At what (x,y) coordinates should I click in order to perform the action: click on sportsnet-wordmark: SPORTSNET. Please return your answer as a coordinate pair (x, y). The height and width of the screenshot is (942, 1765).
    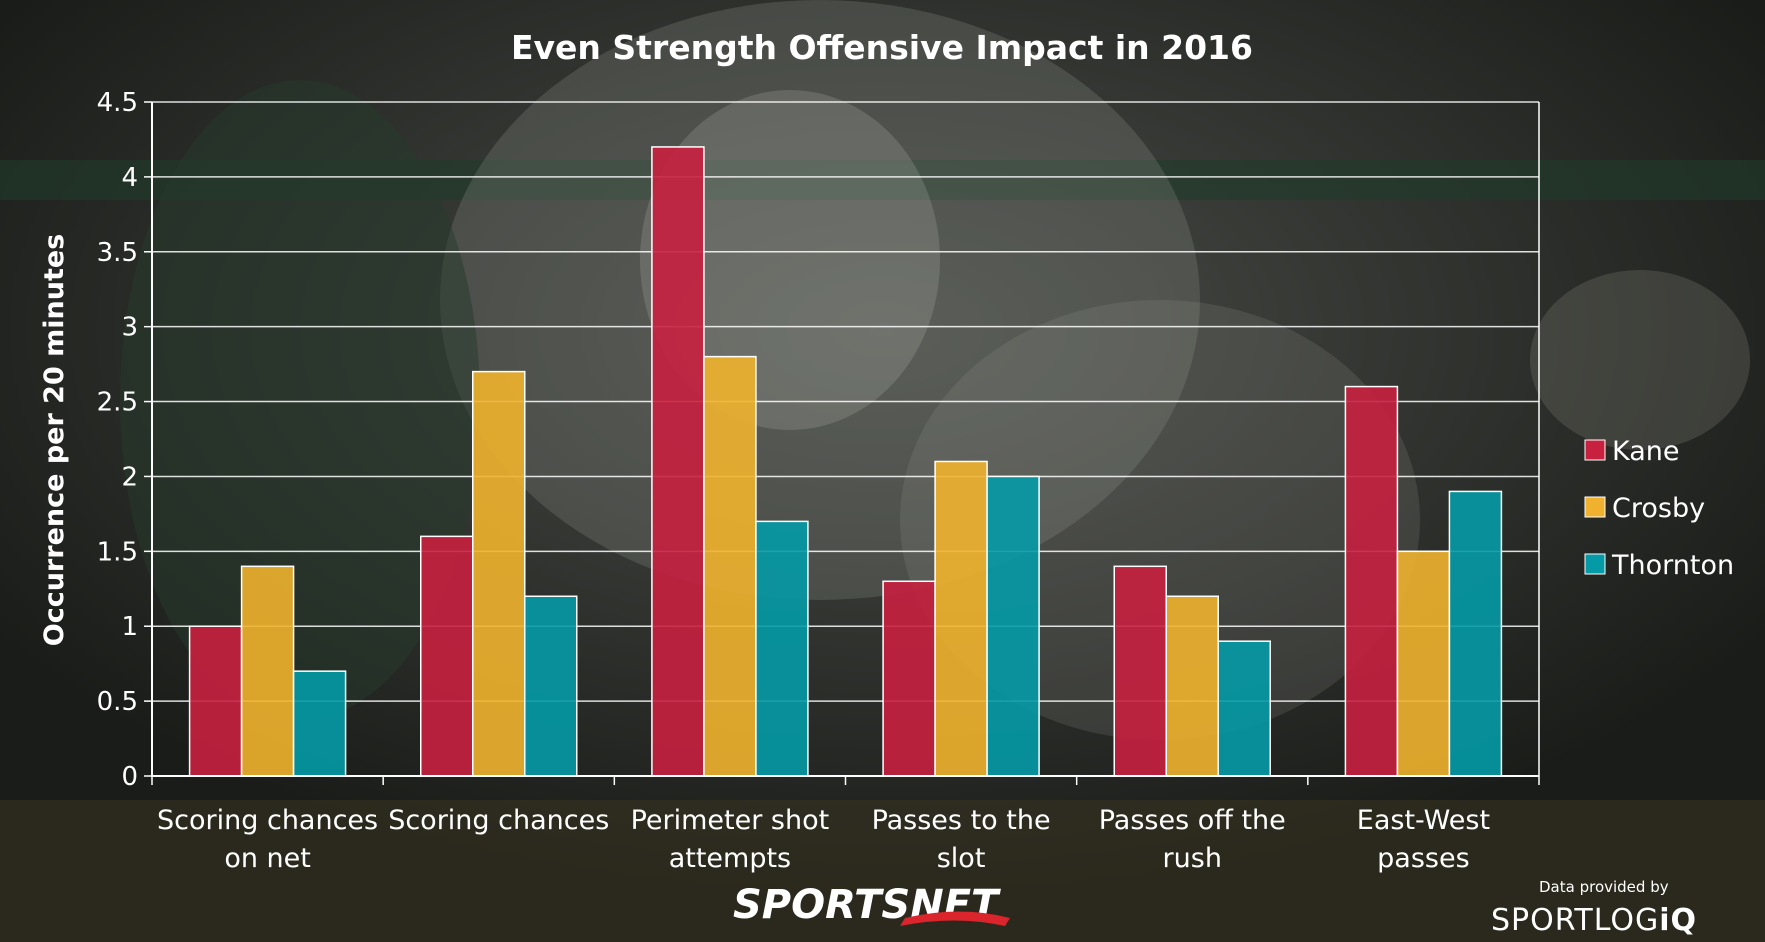
    Looking at the image, I should click on (867, 905).